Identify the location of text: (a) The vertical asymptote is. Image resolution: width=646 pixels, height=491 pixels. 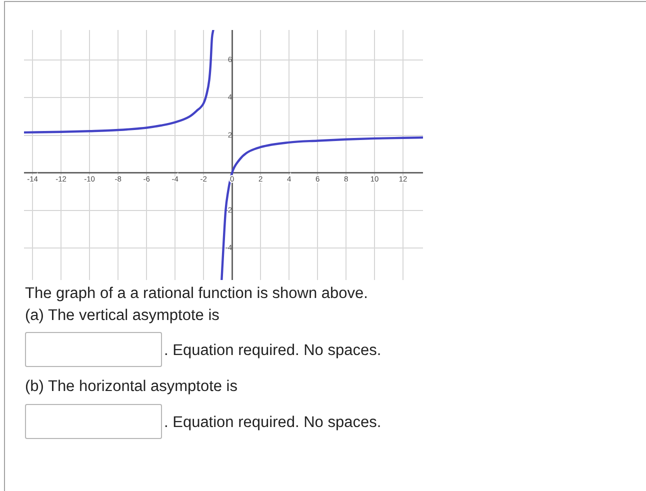
(122, 316).